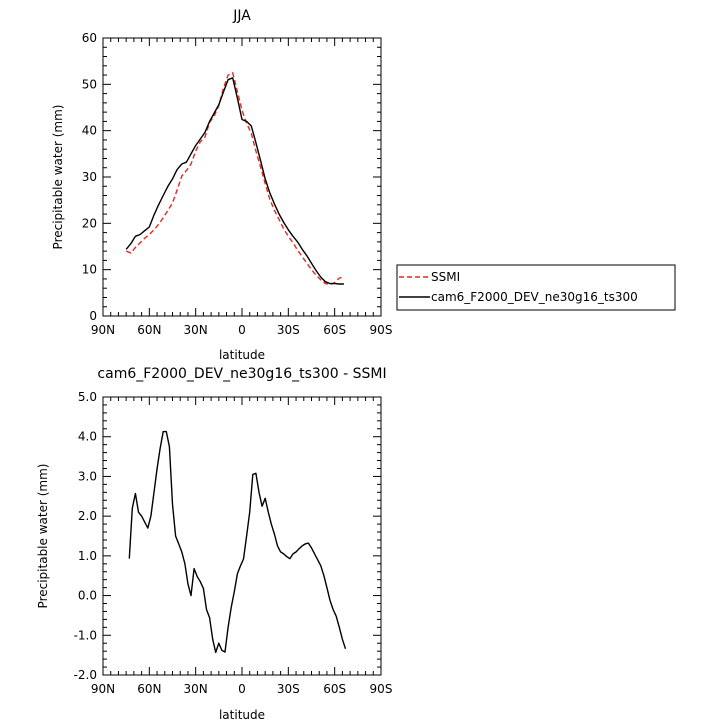  I want to click on bottom-xtick-label: 60N, so click(149, 689).